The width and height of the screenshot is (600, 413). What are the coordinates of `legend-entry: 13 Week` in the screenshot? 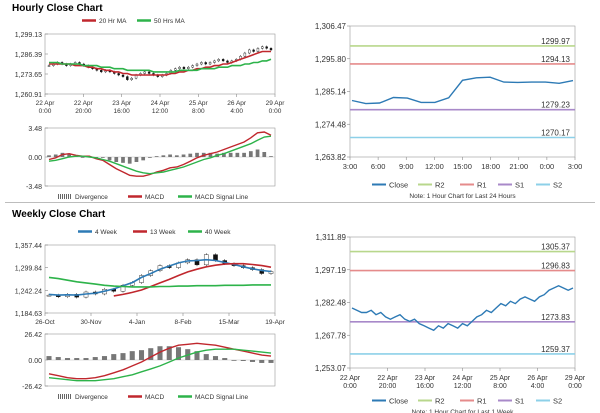 It's located at (163, 232).